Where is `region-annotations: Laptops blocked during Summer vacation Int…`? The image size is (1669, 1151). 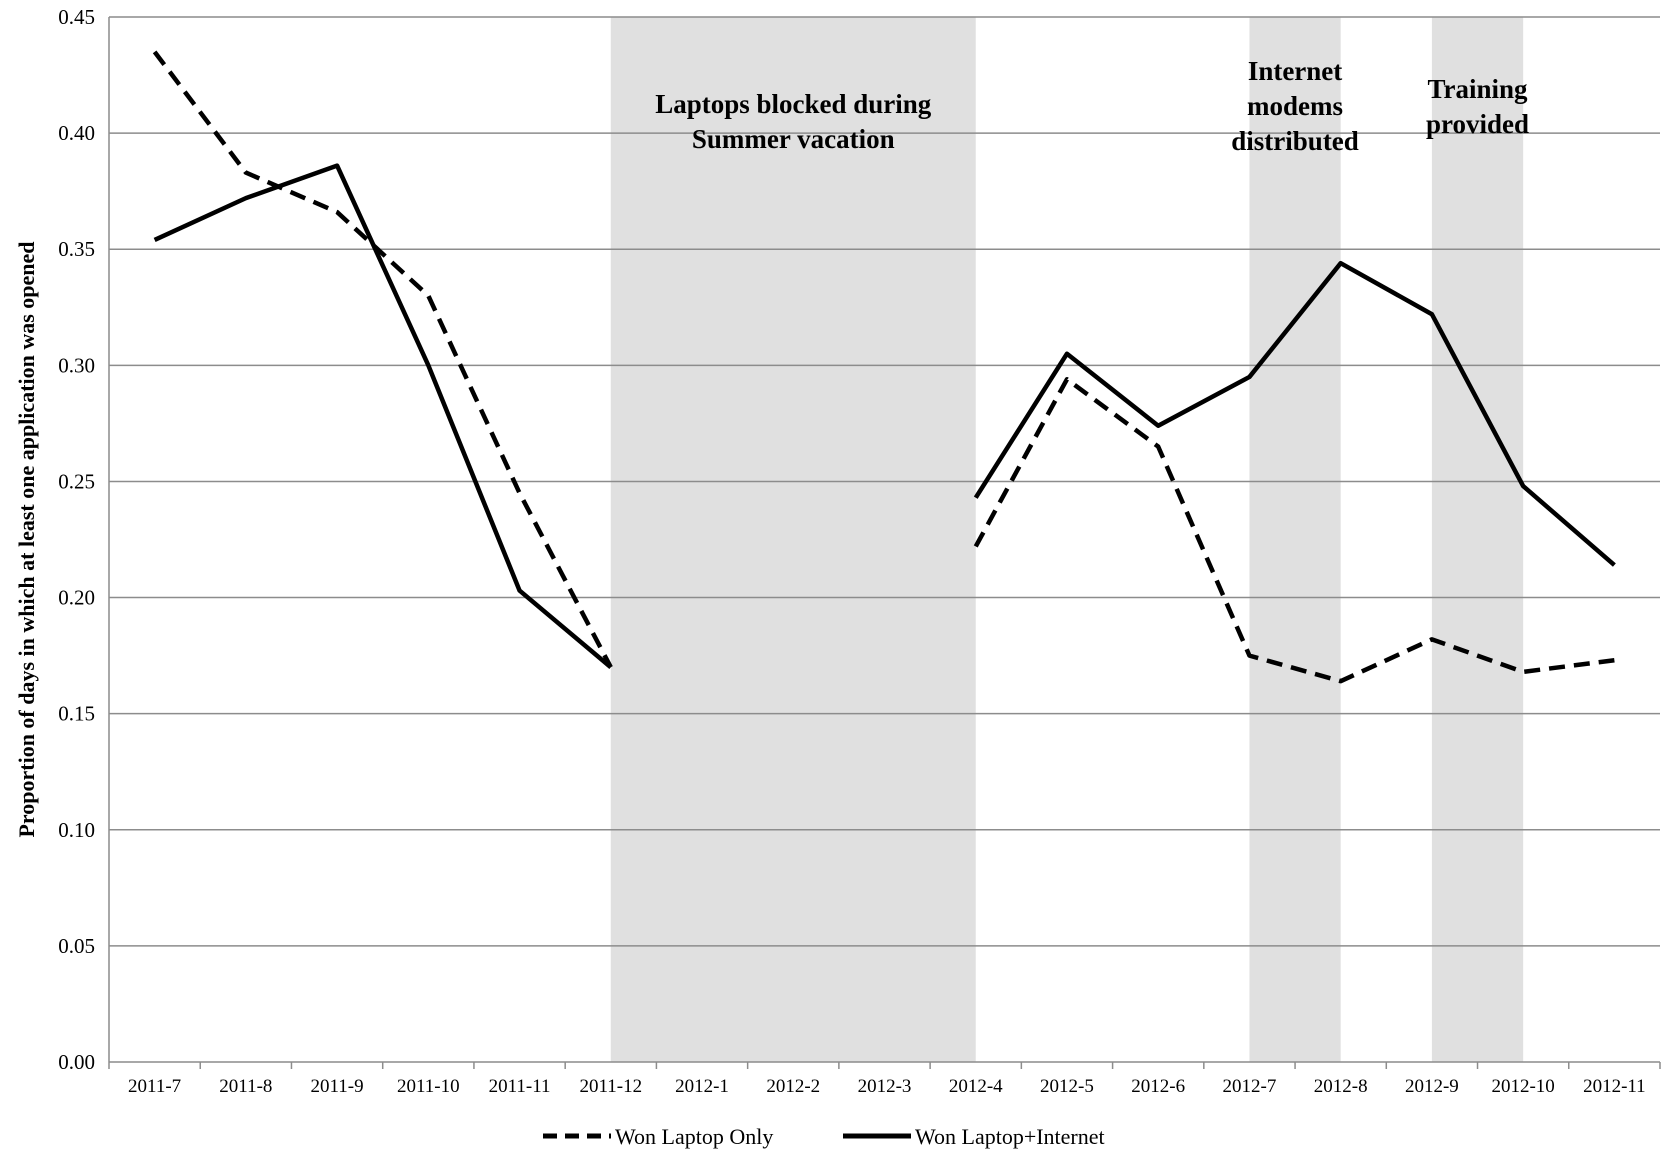 region-annotations: Laptops blocked during Summer vacation Int… is located at coordinates (1092, 106).